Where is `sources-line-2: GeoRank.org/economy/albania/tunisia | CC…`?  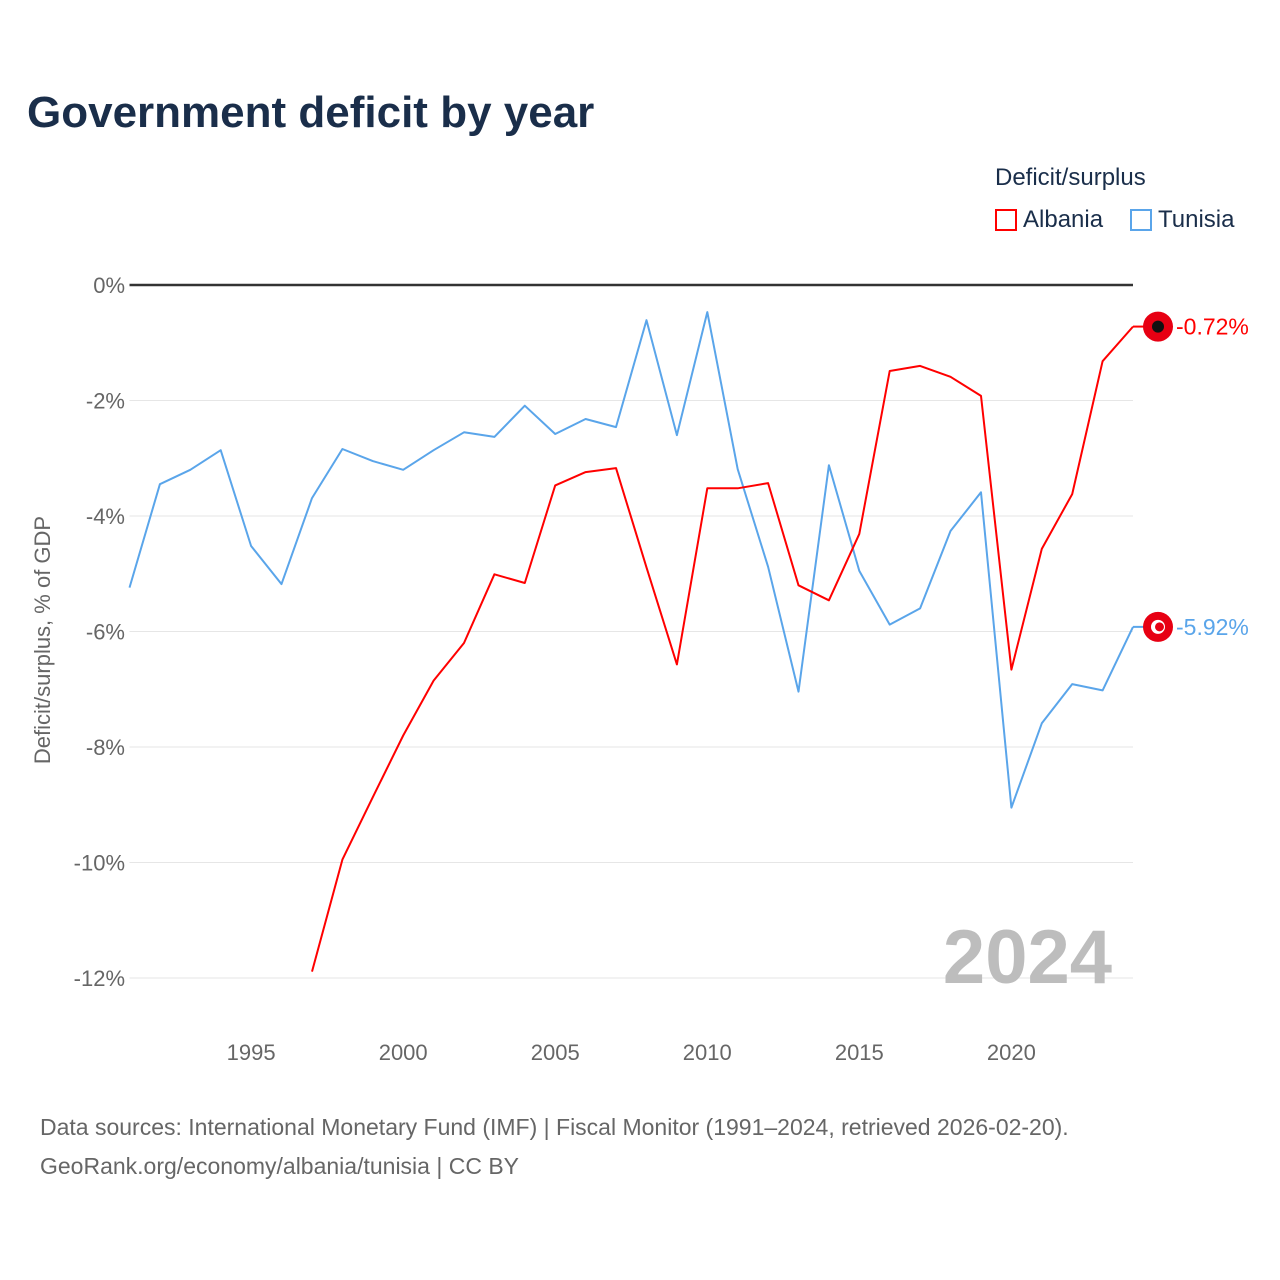 sources-line-2: GeoRank.org/economy/albania/tunisia | CC… is located at coordinates (280, 1166).